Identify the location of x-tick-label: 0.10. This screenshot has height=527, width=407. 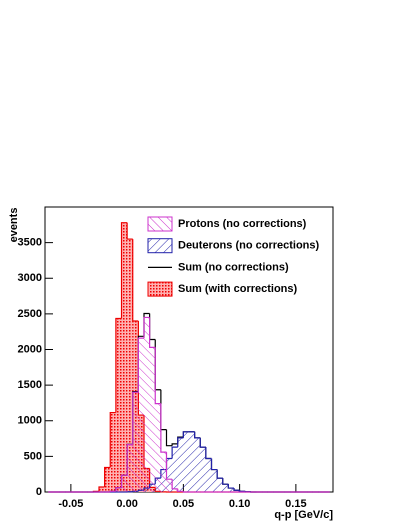
(239, 504).